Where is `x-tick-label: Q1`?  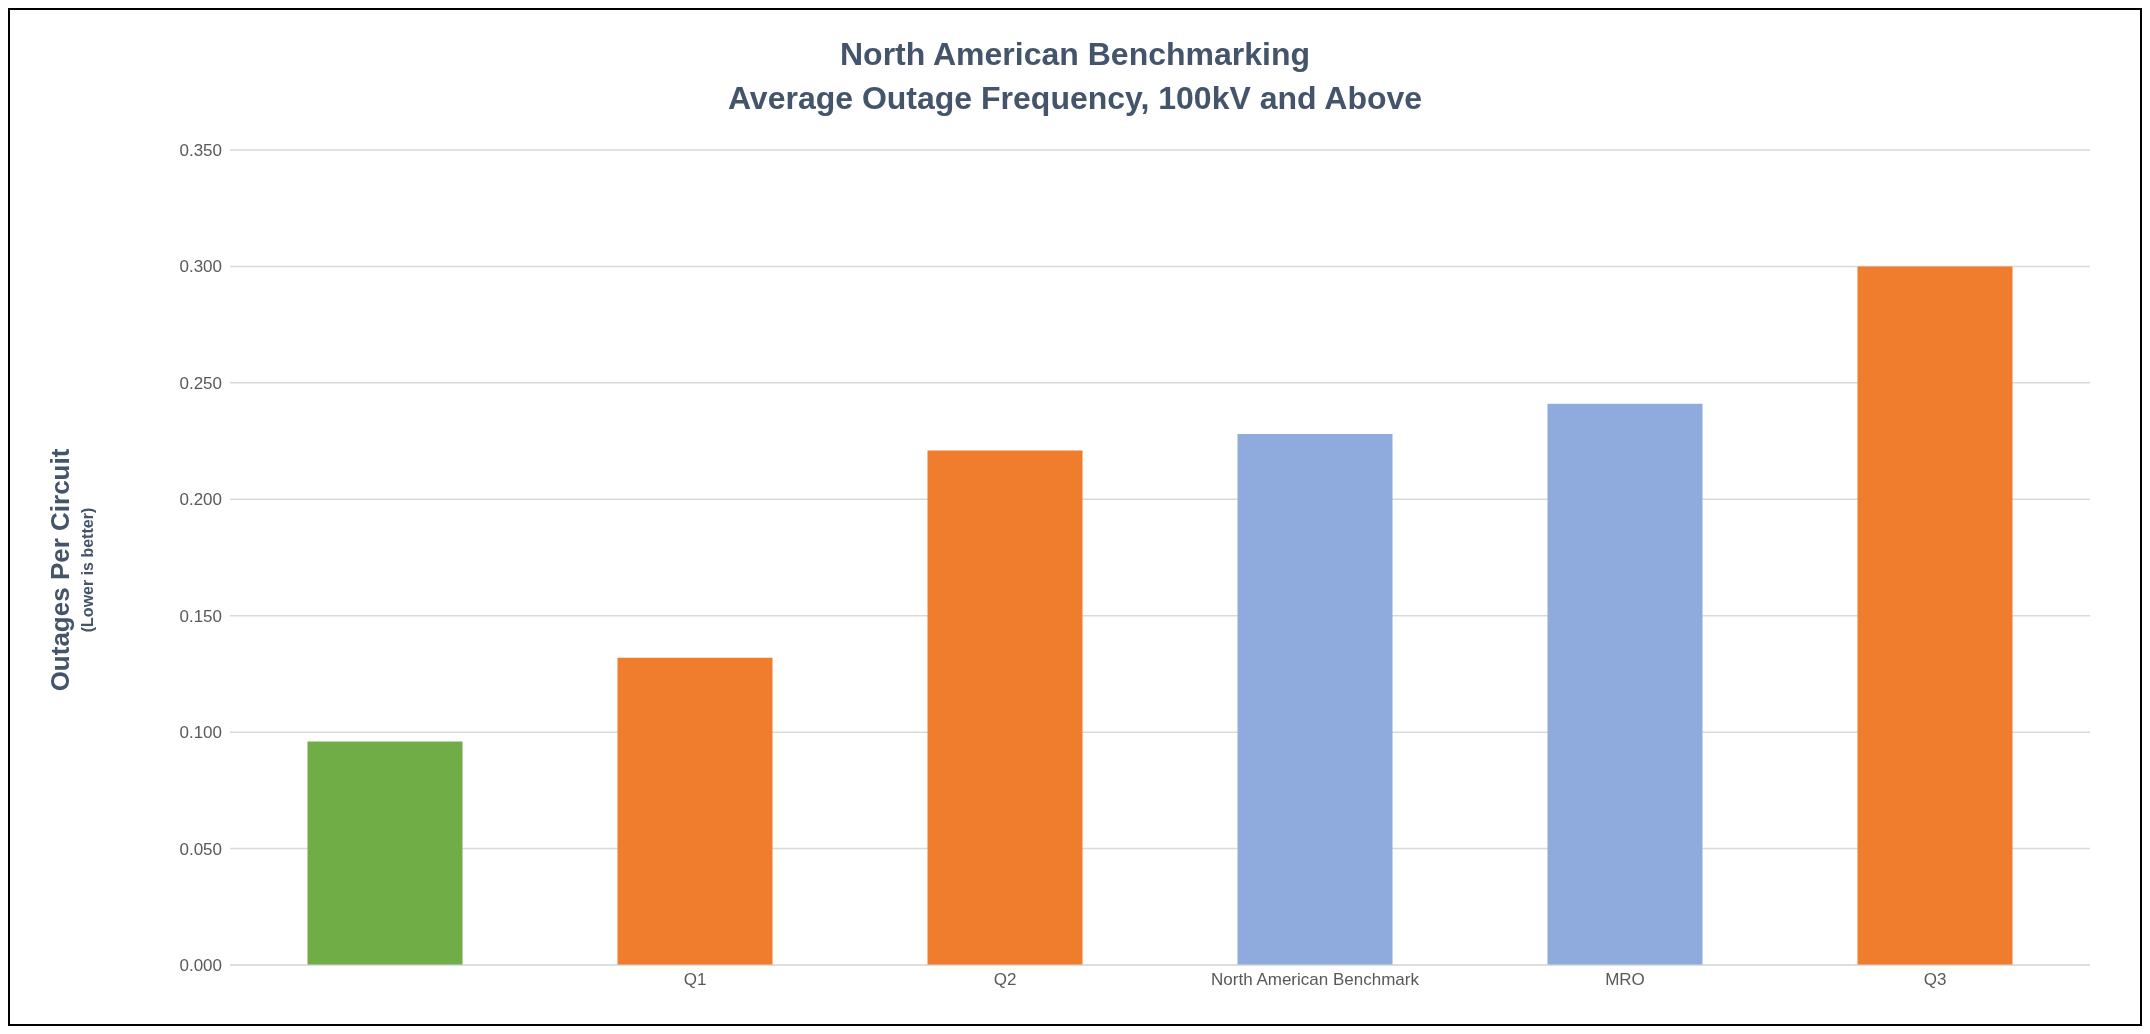 x-tick-label: Q1 is located at coordinates (695, 980).